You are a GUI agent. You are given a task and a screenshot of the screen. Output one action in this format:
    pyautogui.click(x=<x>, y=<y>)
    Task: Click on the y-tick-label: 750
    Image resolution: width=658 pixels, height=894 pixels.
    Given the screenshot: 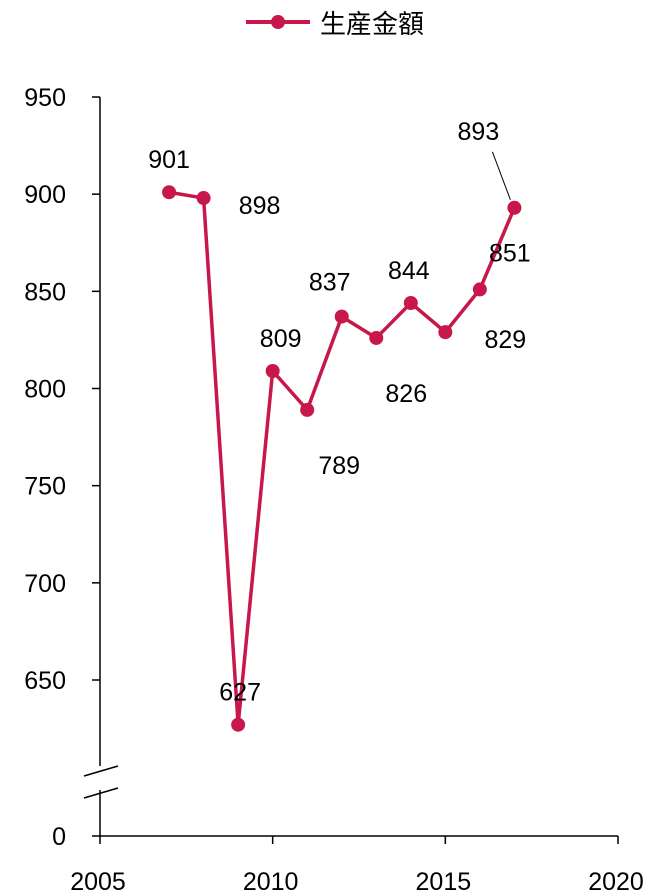 What is the action you would take?
    pyautogui.click(x=45, y=487)
    